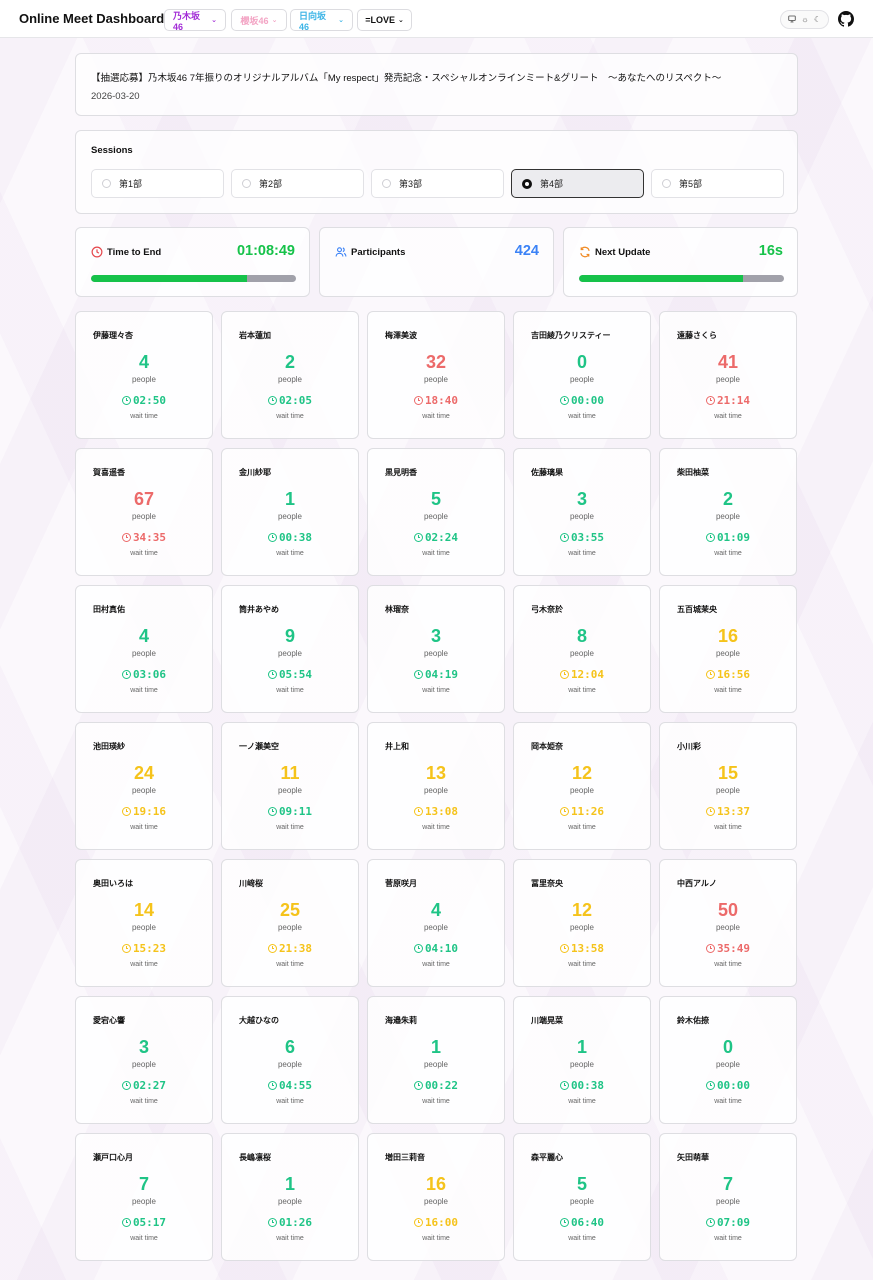 This screenshot has width=873, height=1280. What do you see at coordinates (144, 375) in the screenshot?
I see `member-card: 伊藤理々杏 4 people 02:50 wait time` at bounding box center [144, 375].